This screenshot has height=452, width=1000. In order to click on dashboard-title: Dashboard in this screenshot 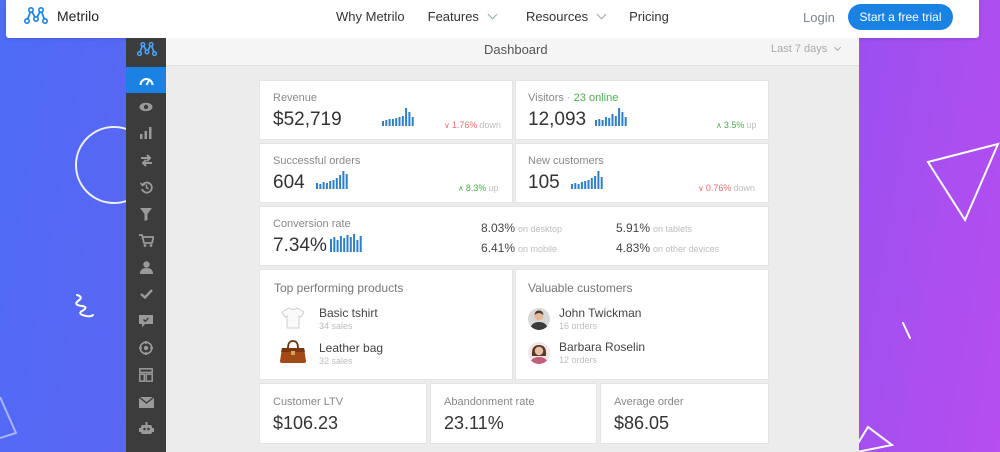, I will do `click(516, 49)`.